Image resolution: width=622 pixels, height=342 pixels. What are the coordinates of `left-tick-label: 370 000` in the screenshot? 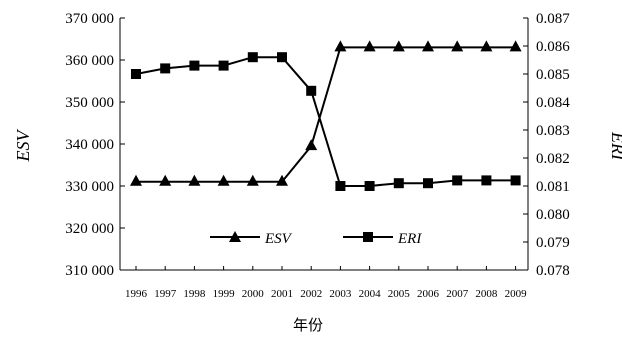 It's located at (89, 19).